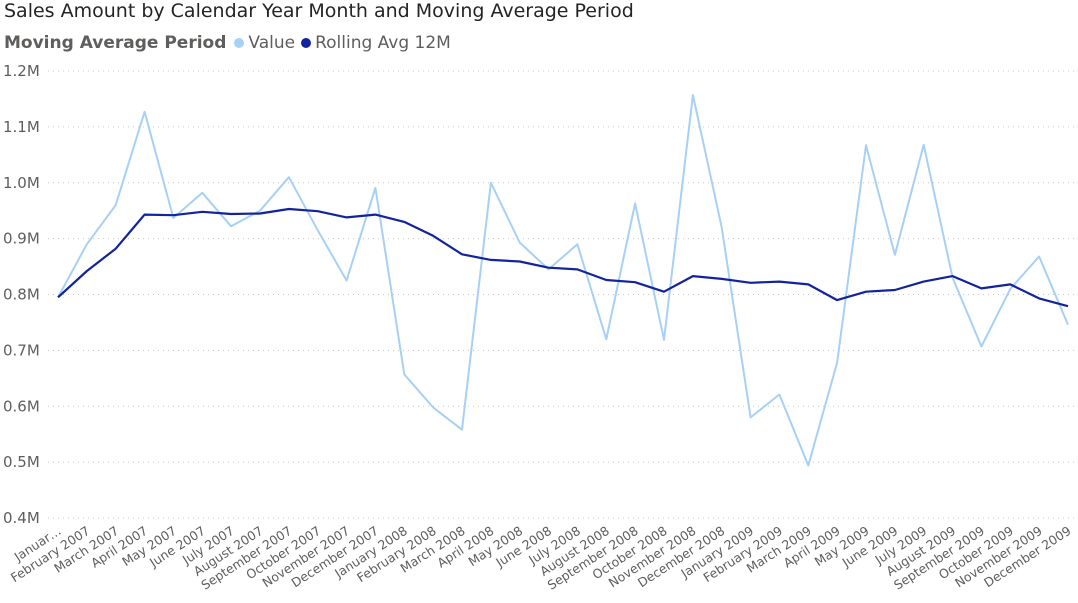 This screenshot has width=1078, height=603. I want to click on y-tick-label: 0.9M, so click(21, 239).